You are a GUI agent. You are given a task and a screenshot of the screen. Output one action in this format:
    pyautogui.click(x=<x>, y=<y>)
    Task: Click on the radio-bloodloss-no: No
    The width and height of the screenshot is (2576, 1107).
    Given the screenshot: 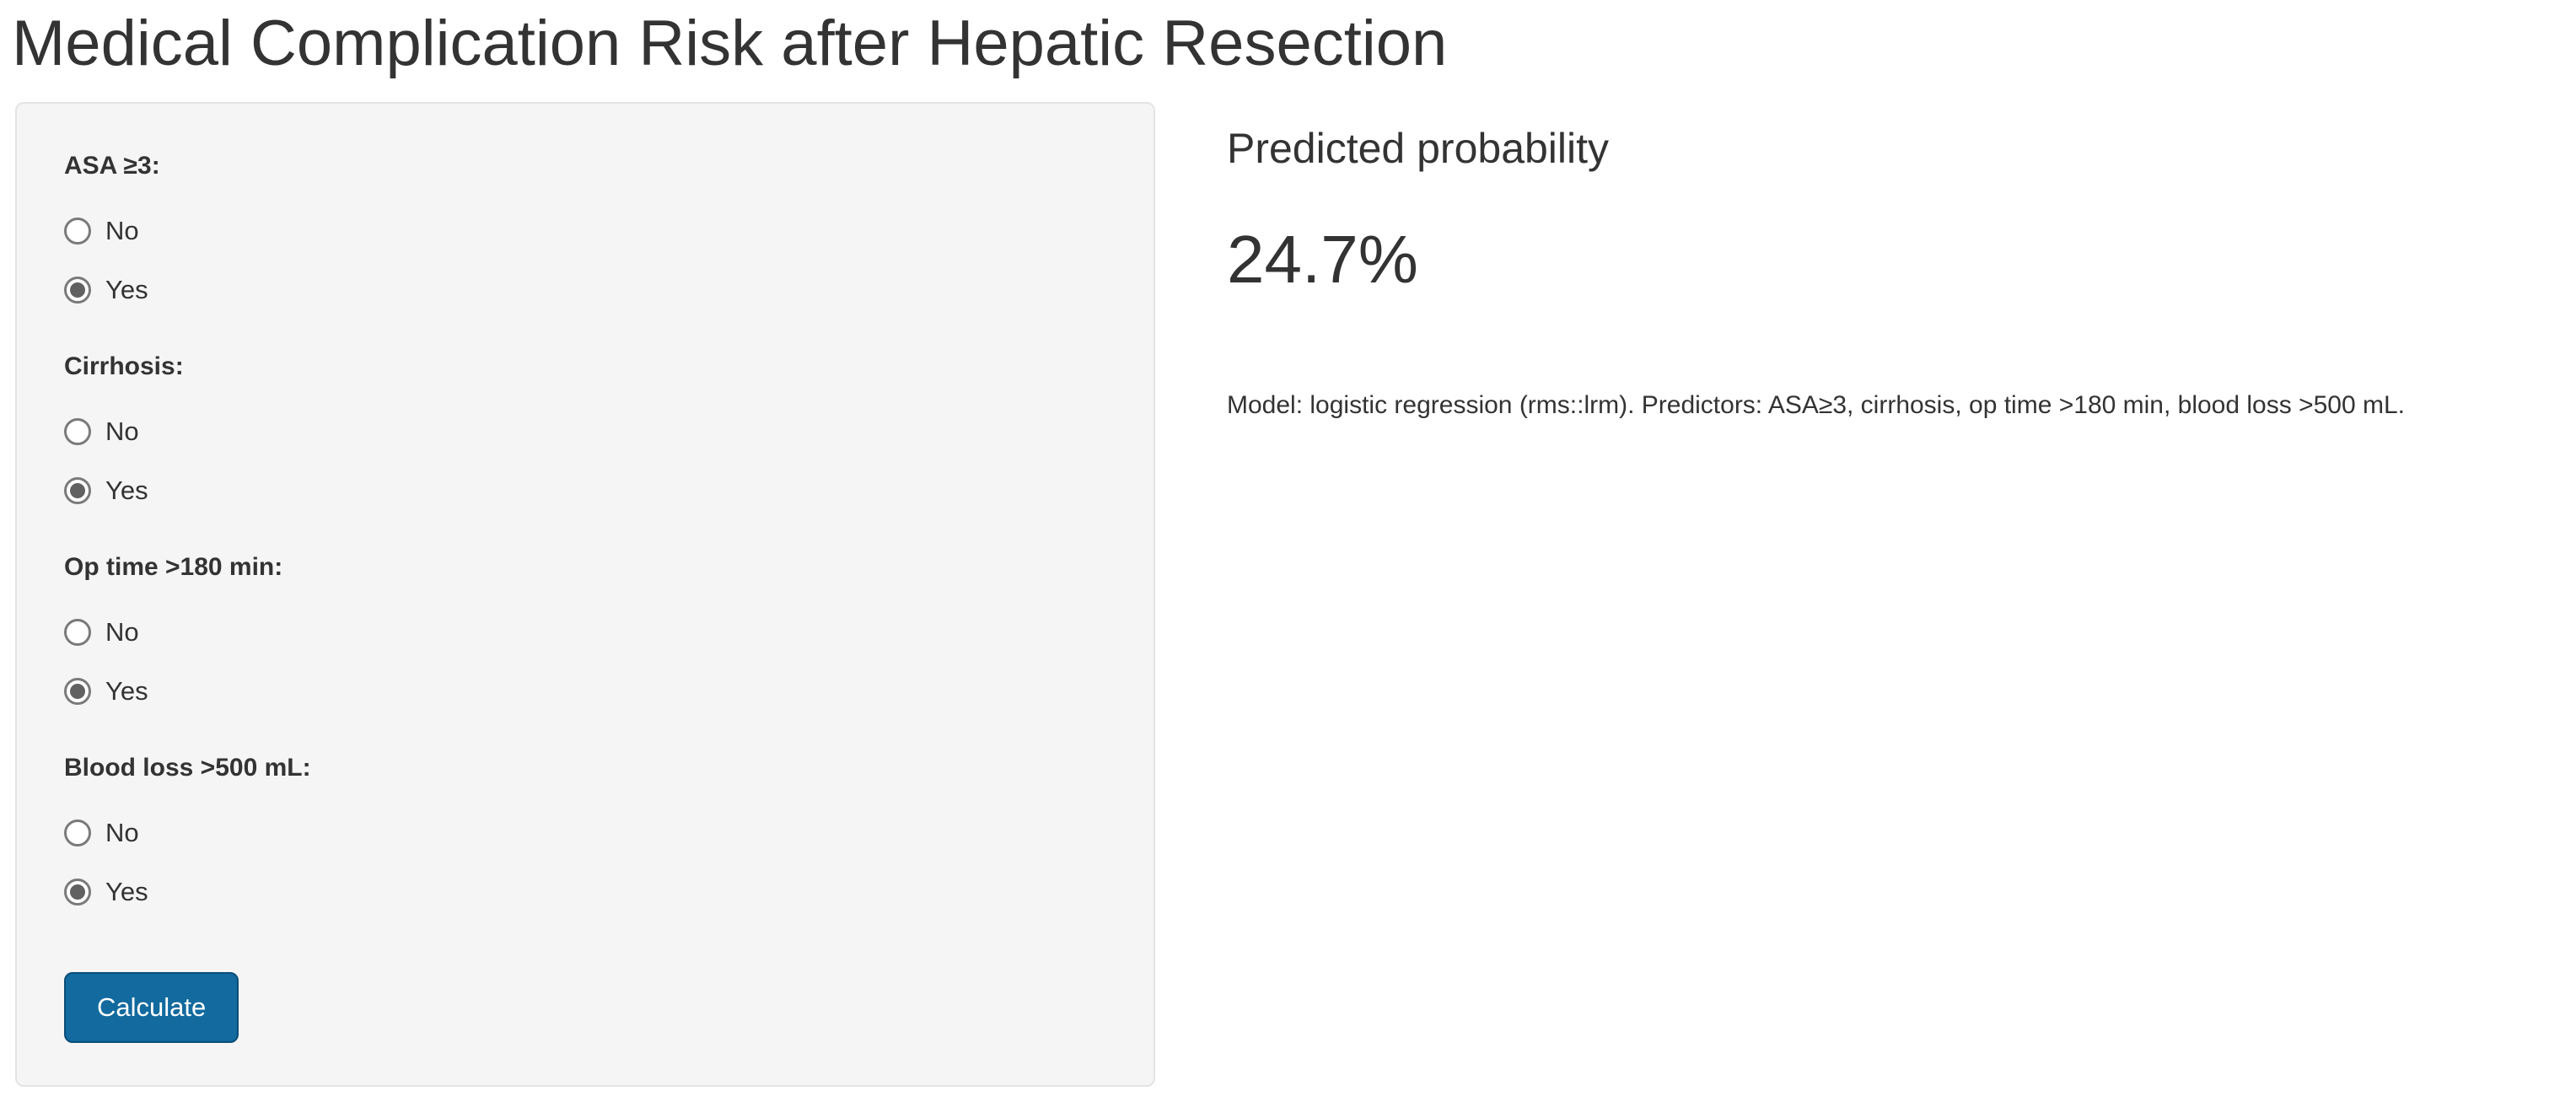 What is the action you would take?
    pyautogui.click(x=587, y=832)
    